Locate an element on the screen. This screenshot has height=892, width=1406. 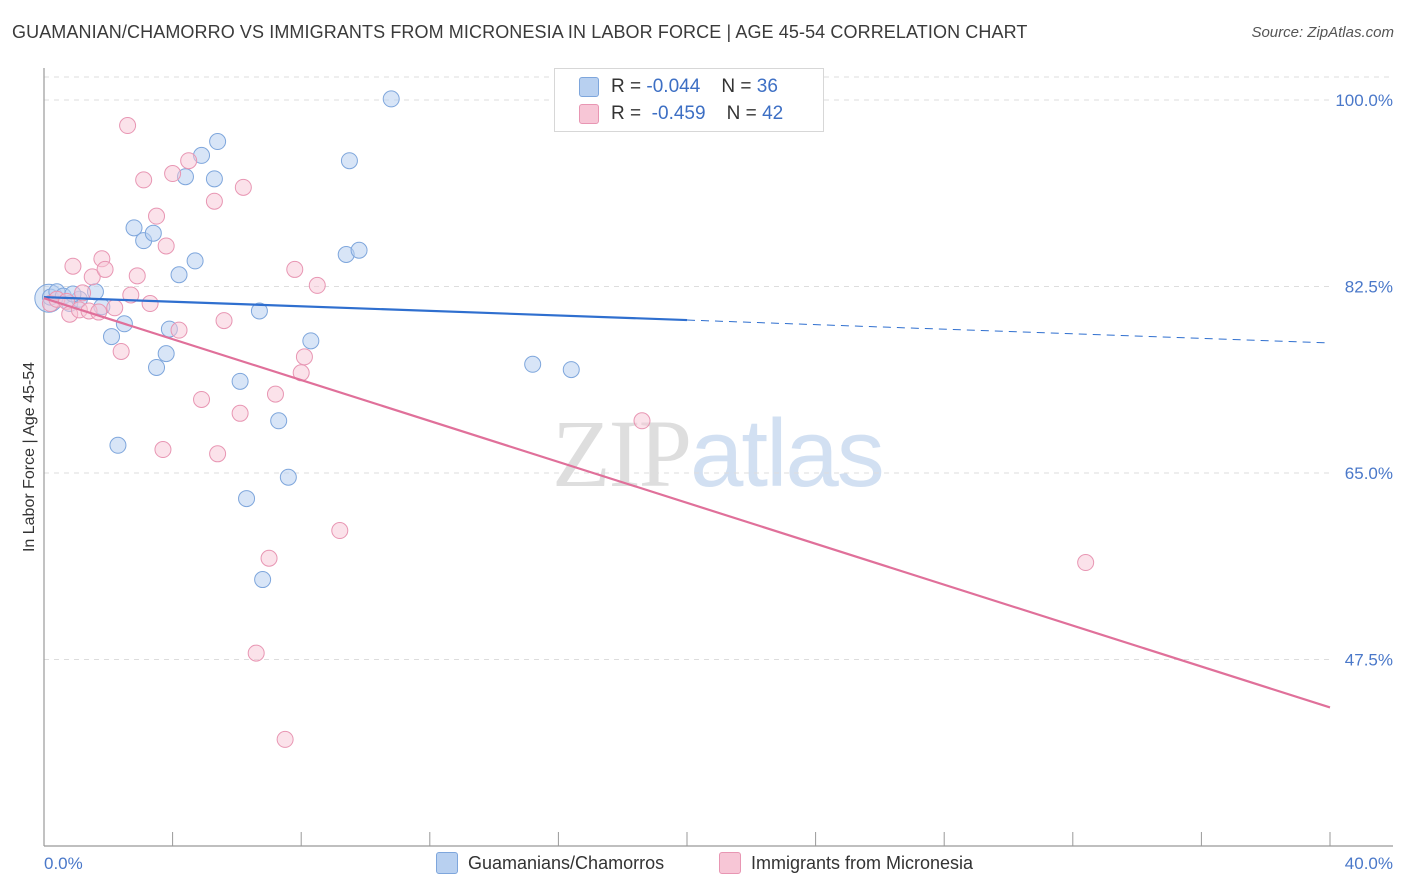
y-axis-label: In Labor Force | Age 45-54 is located at coordinates (29, 457).